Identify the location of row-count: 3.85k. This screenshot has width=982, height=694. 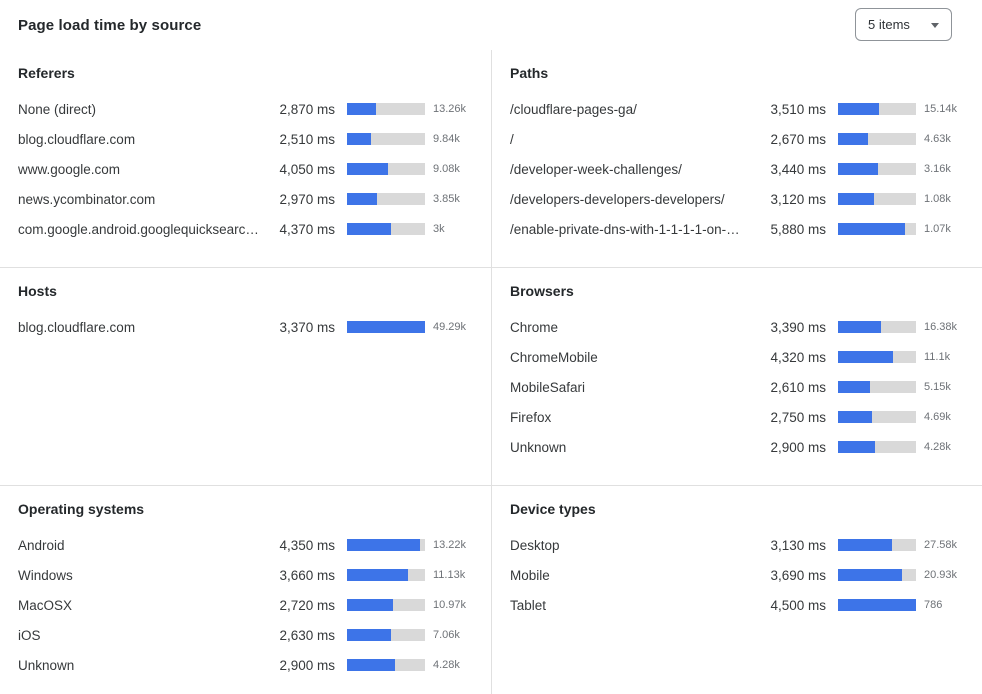
(446, 199).